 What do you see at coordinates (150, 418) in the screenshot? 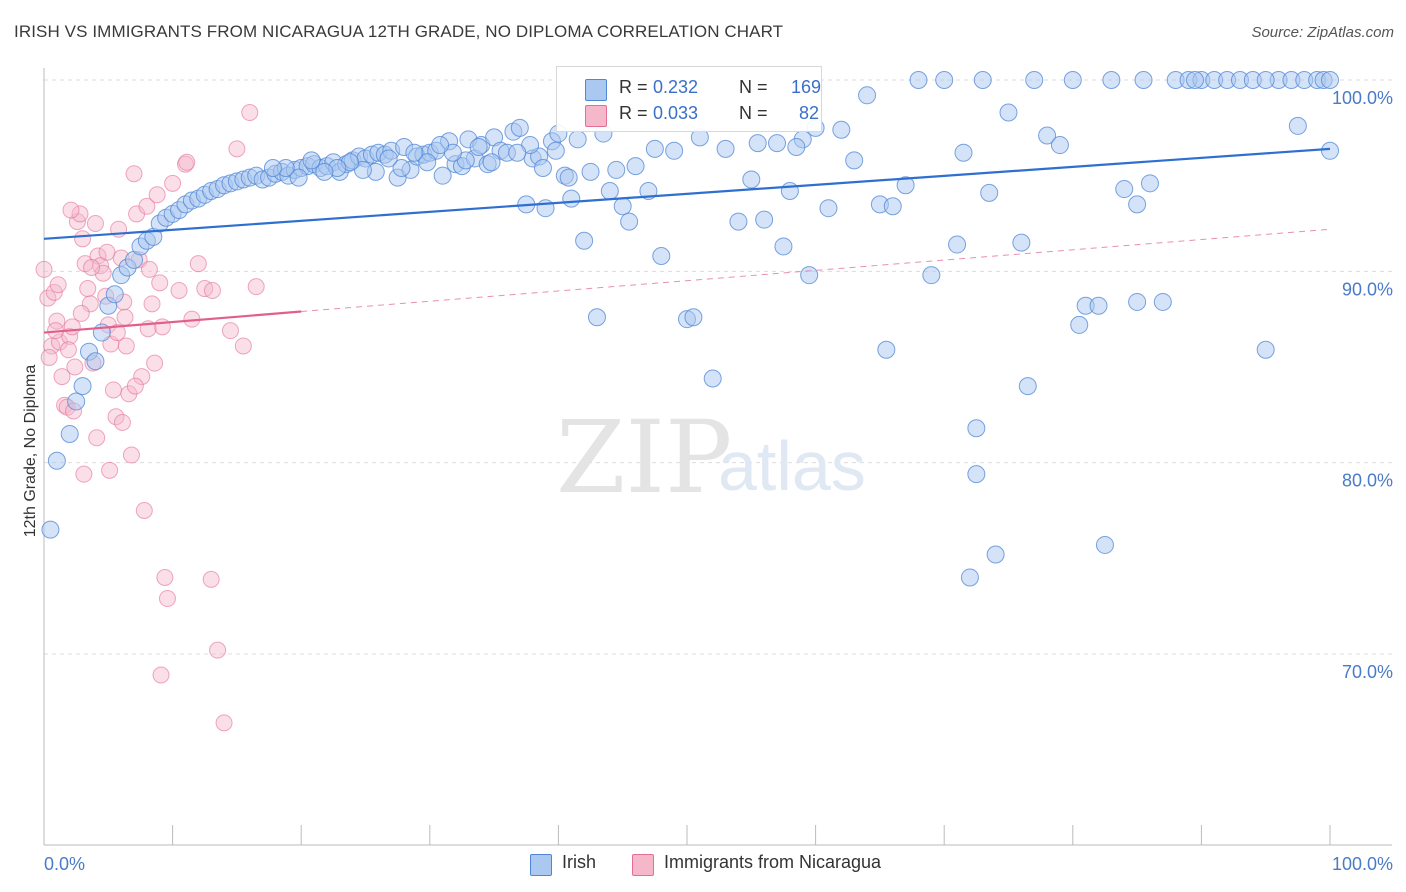
I see `series-nicaragua-points` at bounding box center [150, 418].